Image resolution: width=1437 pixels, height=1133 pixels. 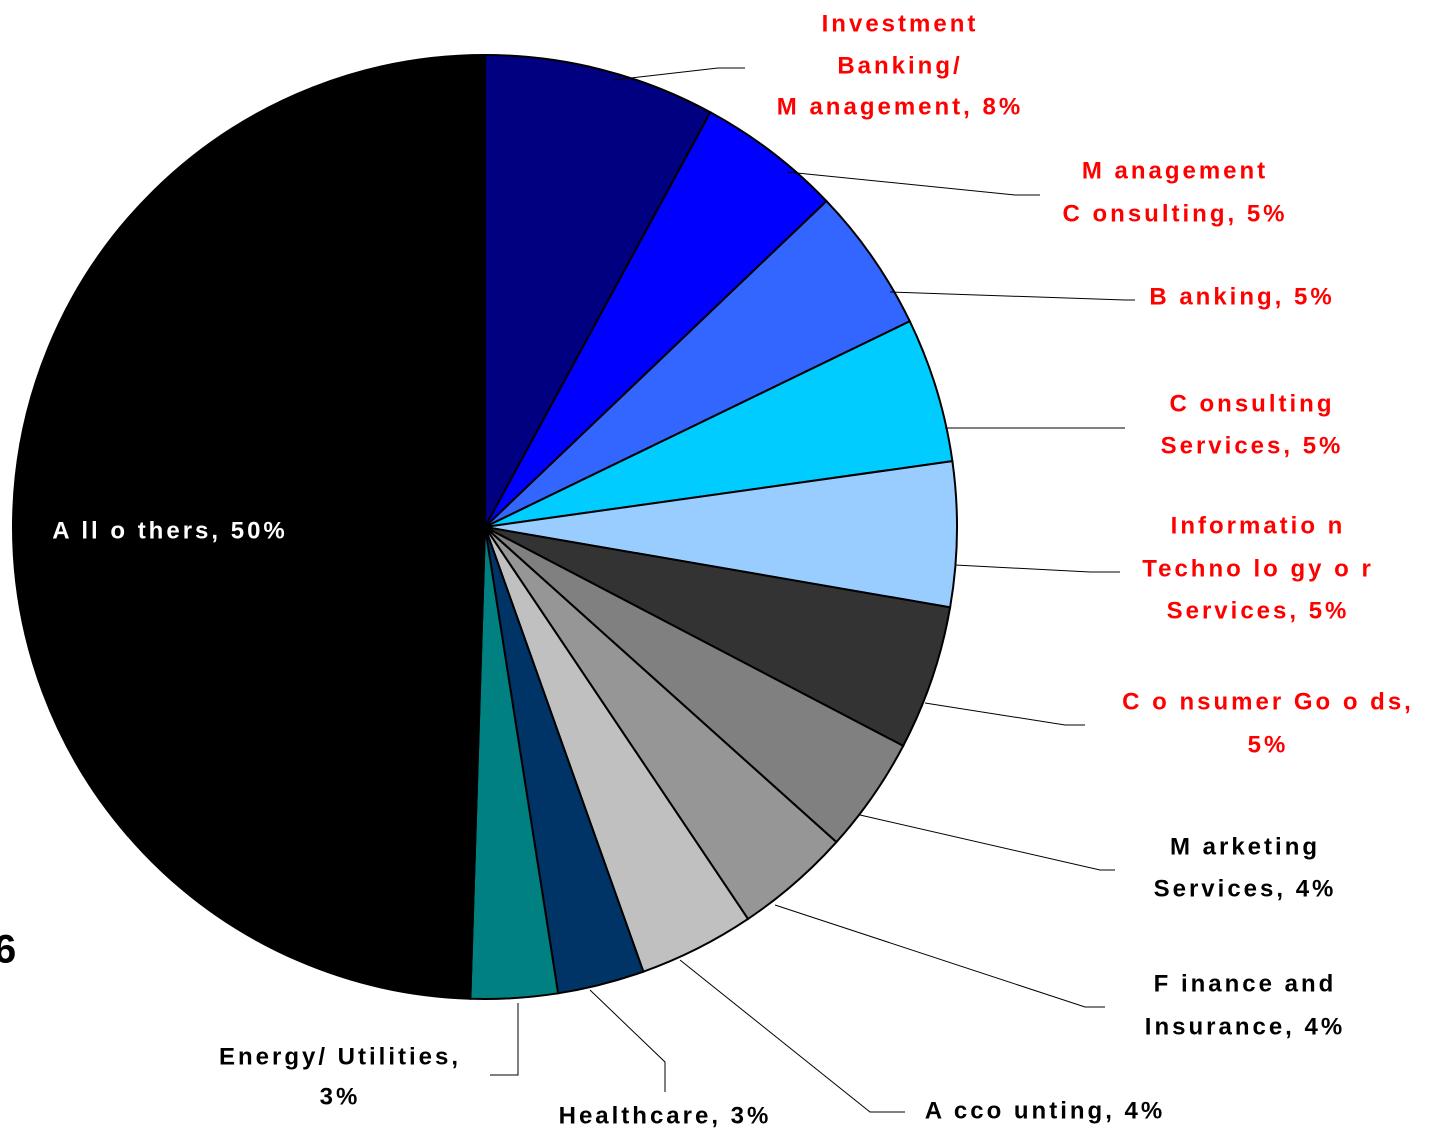 I want to click on data-label: Informatio n, so click(x=1258, y=525).